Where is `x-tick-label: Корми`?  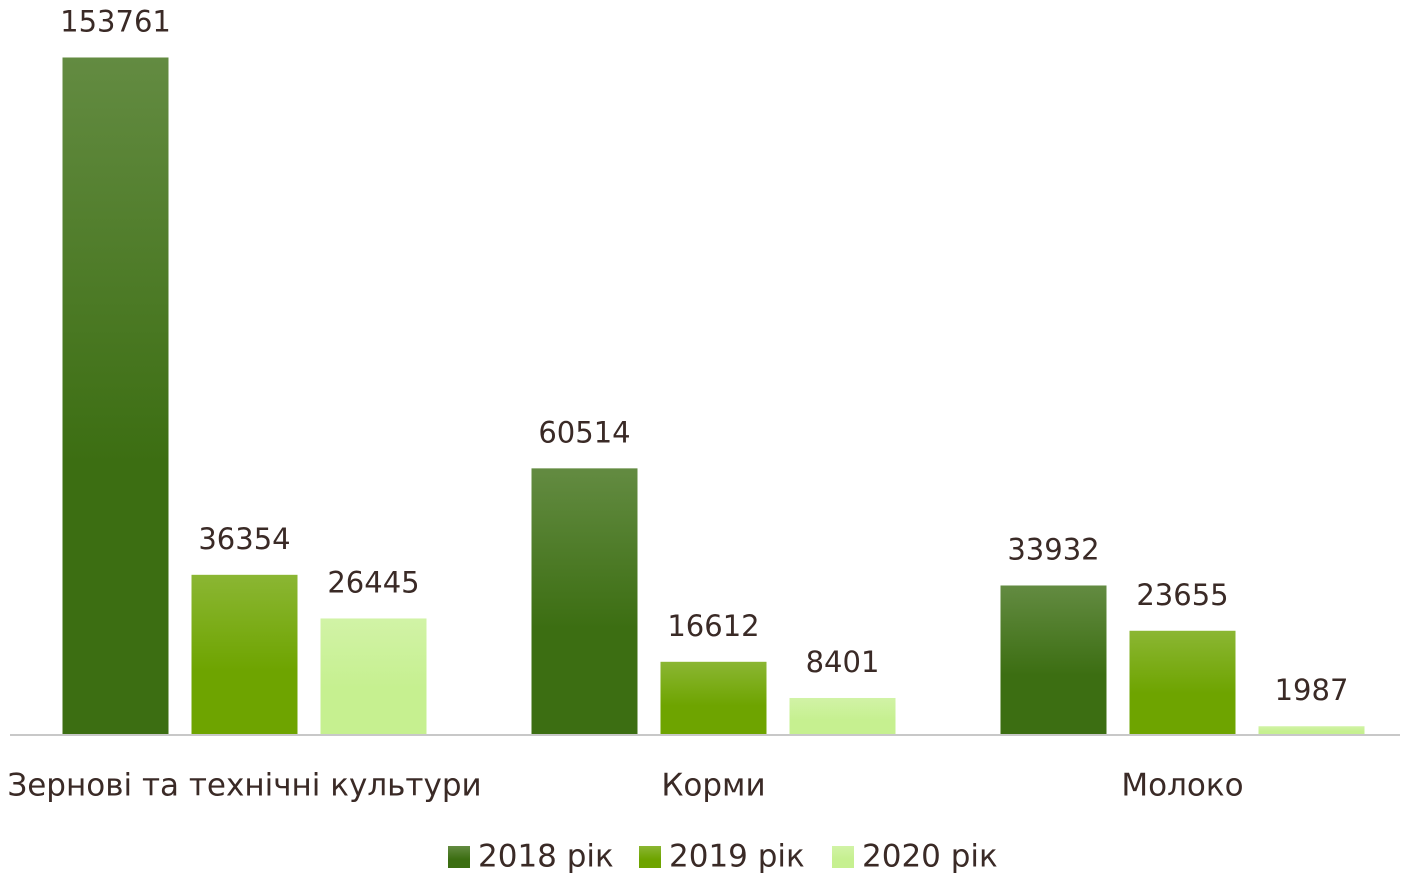 x-tick-label: Корми is located at coordinates (713, 786).